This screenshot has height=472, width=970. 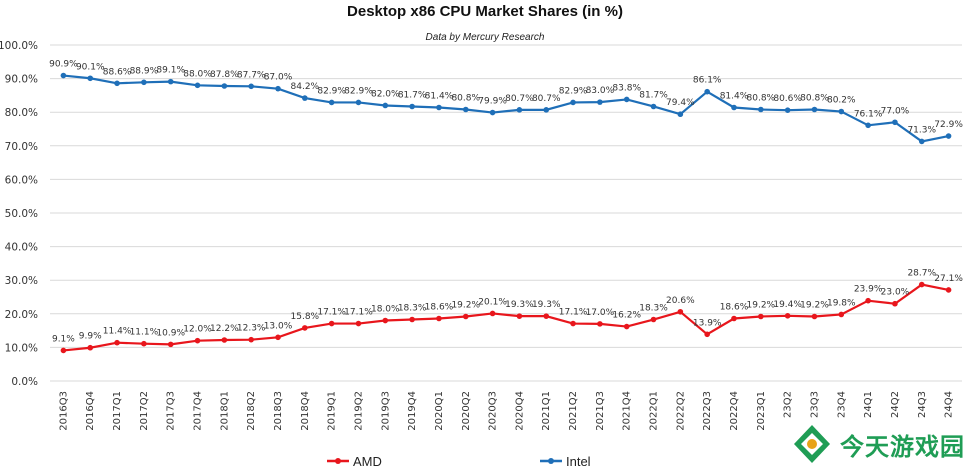 What do you see at coordinates (841, 303) in the screenshot?
I see `data-label-amd: 19.8%` at bounding box center [841, 303].